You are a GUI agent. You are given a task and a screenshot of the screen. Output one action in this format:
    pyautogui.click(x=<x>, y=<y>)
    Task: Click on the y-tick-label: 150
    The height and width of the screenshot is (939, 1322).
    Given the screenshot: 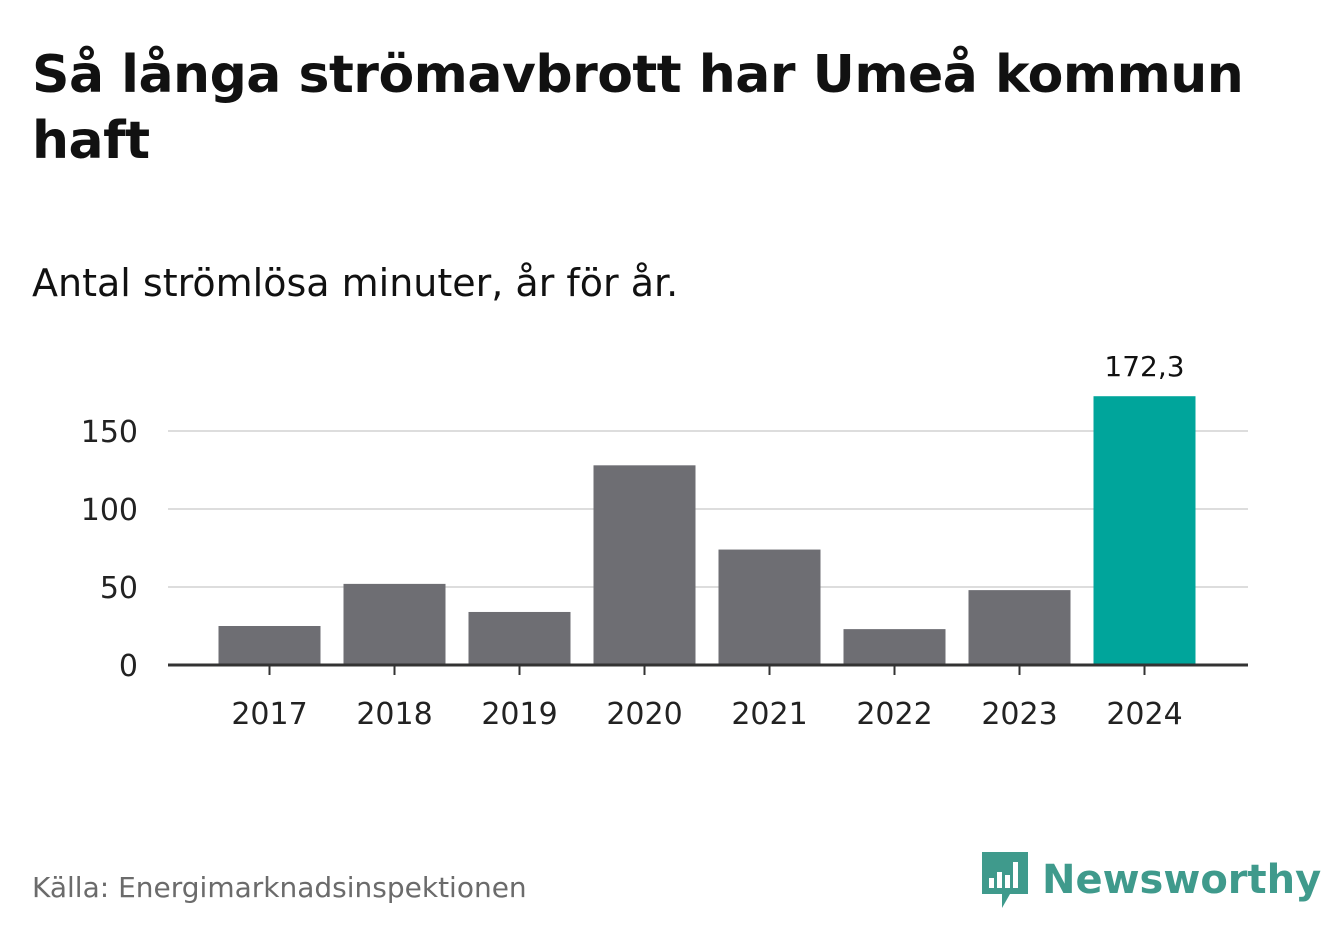 What is the action you would take?
    pyautogui.click(x=109, y=432)
    